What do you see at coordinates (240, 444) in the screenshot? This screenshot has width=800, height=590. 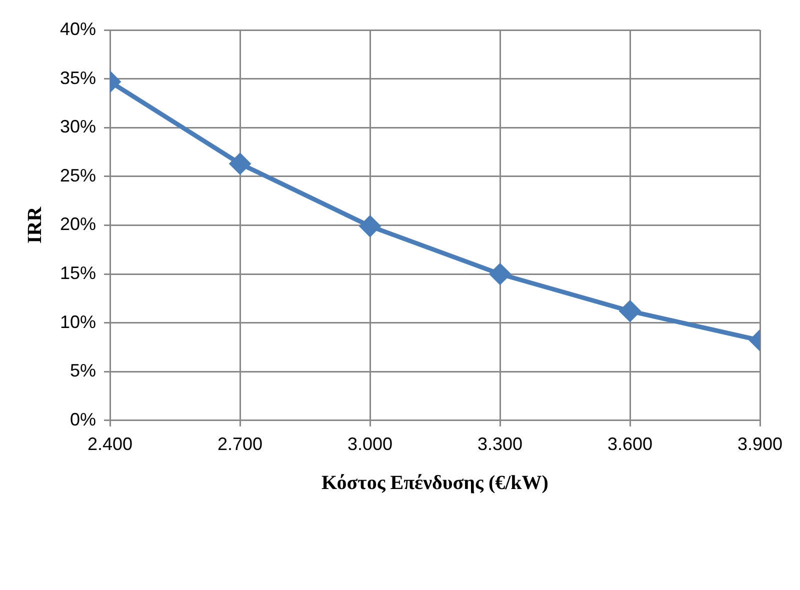 I see `x-tick-label: 2.700` at bounding box center [240, 444].